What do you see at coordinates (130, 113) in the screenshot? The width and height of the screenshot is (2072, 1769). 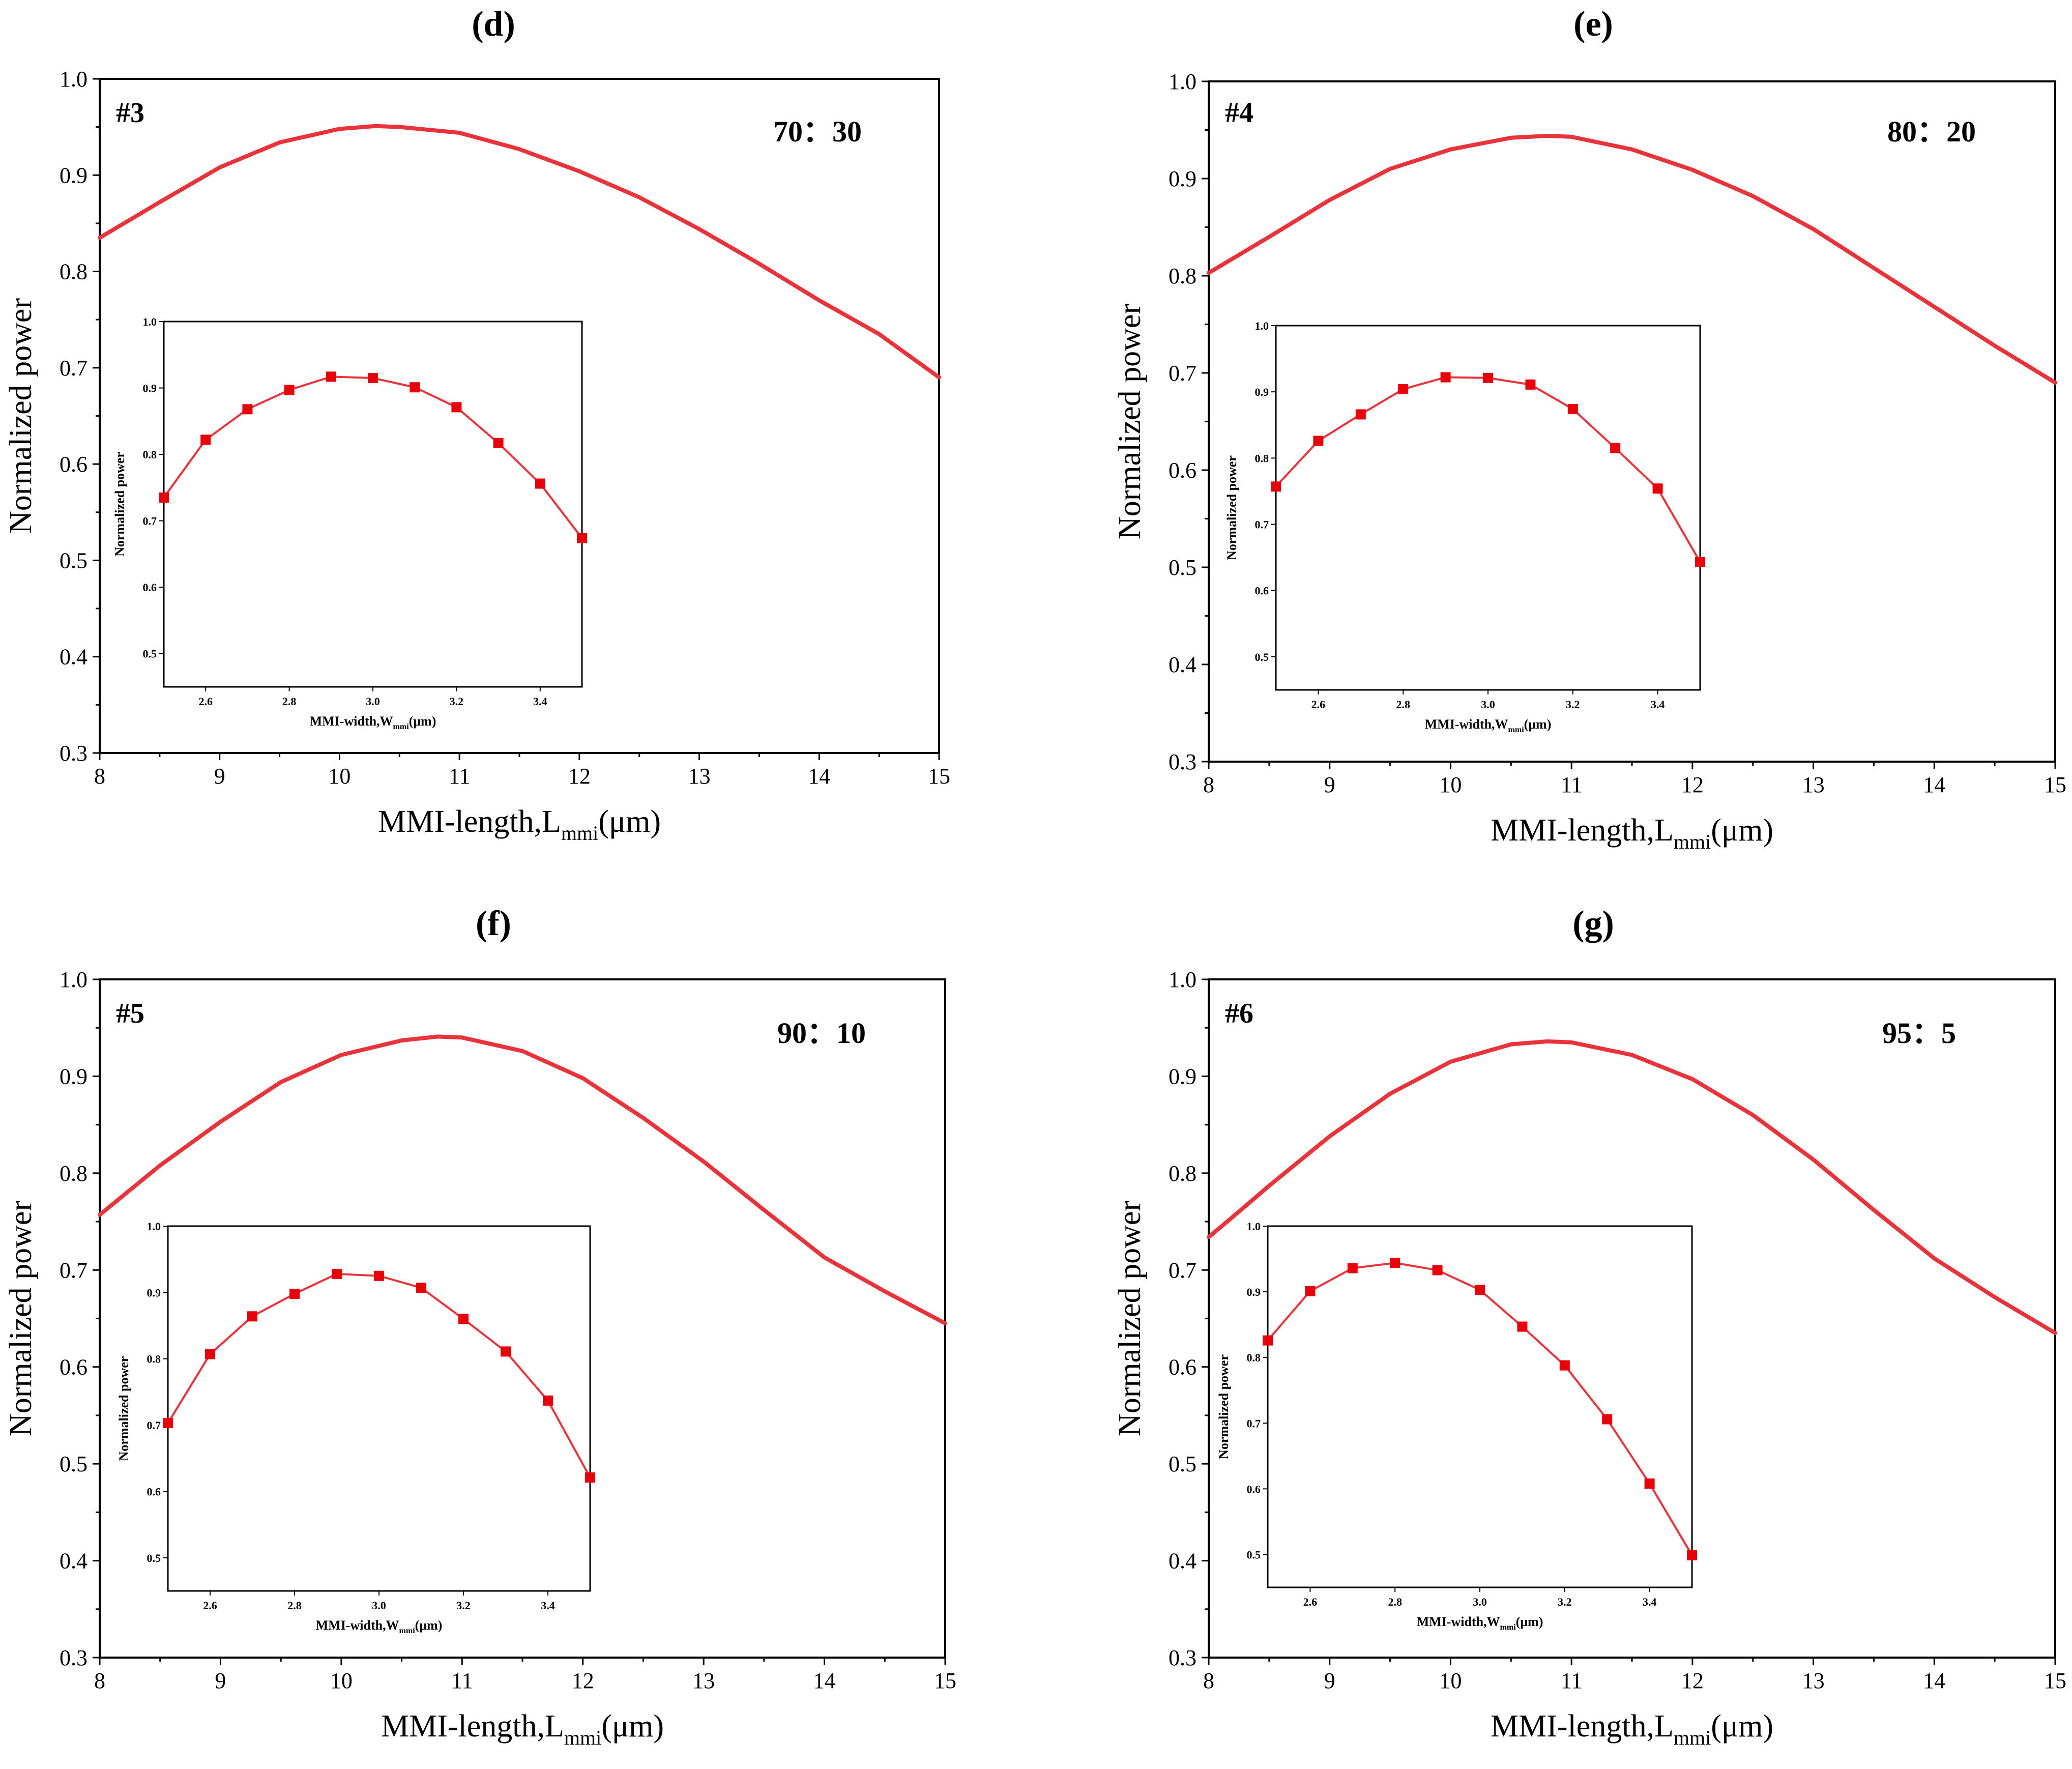 I see `device-id-label: #3` at bounding box center [130, 113].